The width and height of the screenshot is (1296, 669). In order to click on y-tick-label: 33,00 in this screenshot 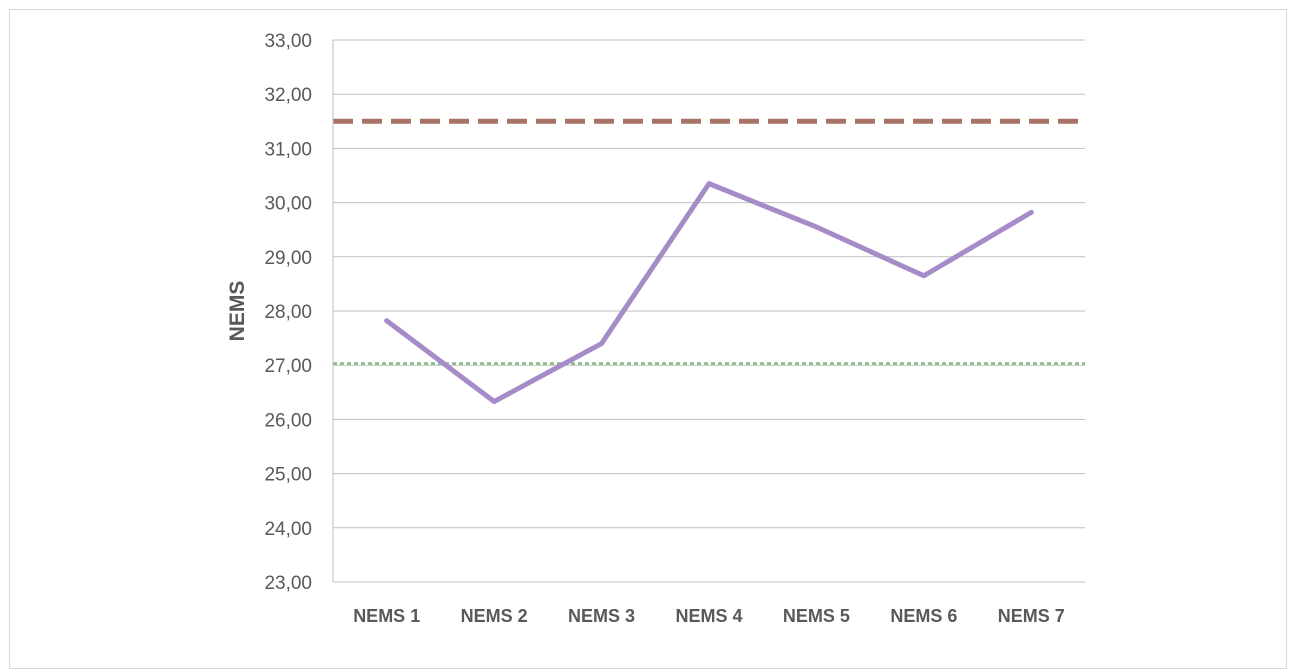, I will do `click(288, 41)`.